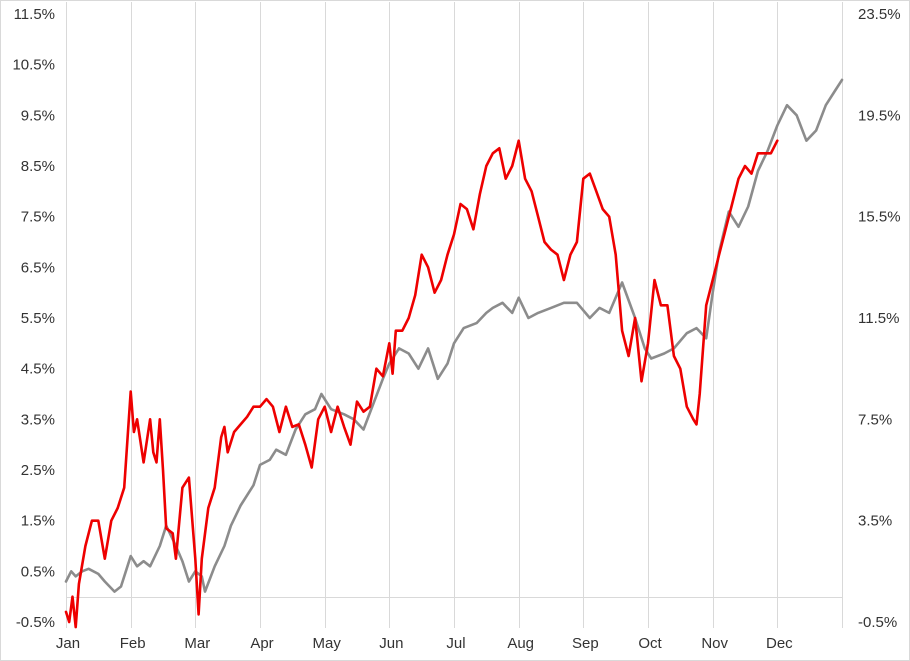 The width and height of the screenshot is (910, 661). Describe the element at coordinates (875, 521) in the screenshot. I see `right-axis-tick-label: 3.5%` at that location.